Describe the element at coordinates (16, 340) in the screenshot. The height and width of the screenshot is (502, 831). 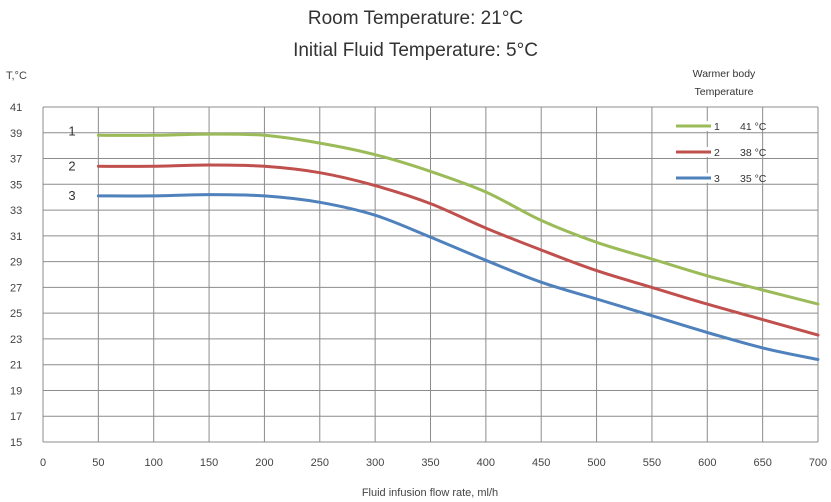
I see `y-tick-label: 23` at that location.